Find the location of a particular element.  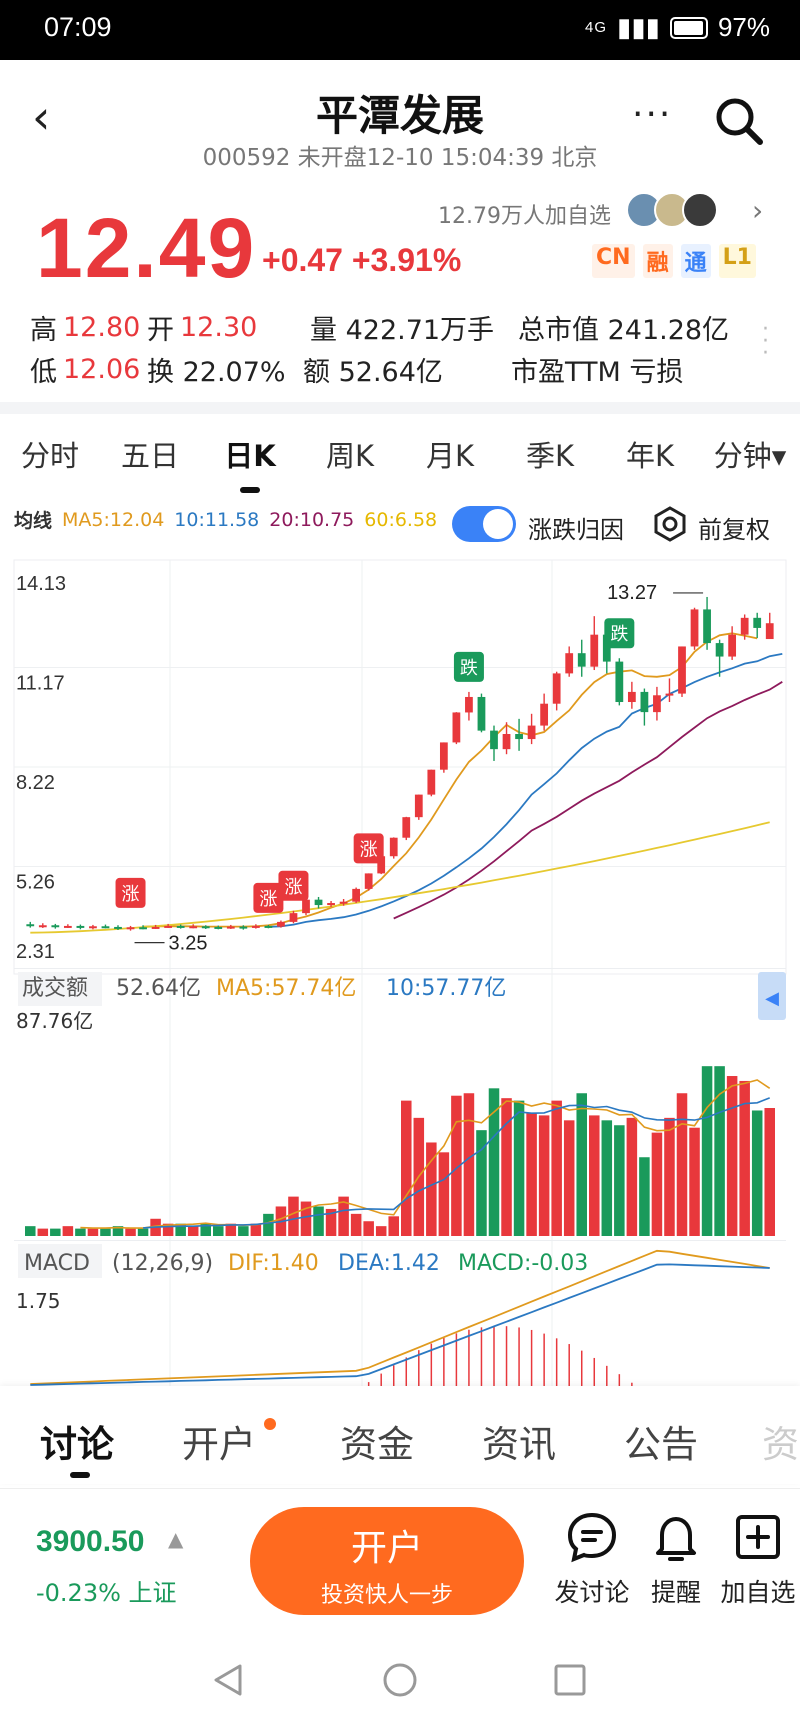

adjust-label: 前复权 is located at coordinates (734, 530).